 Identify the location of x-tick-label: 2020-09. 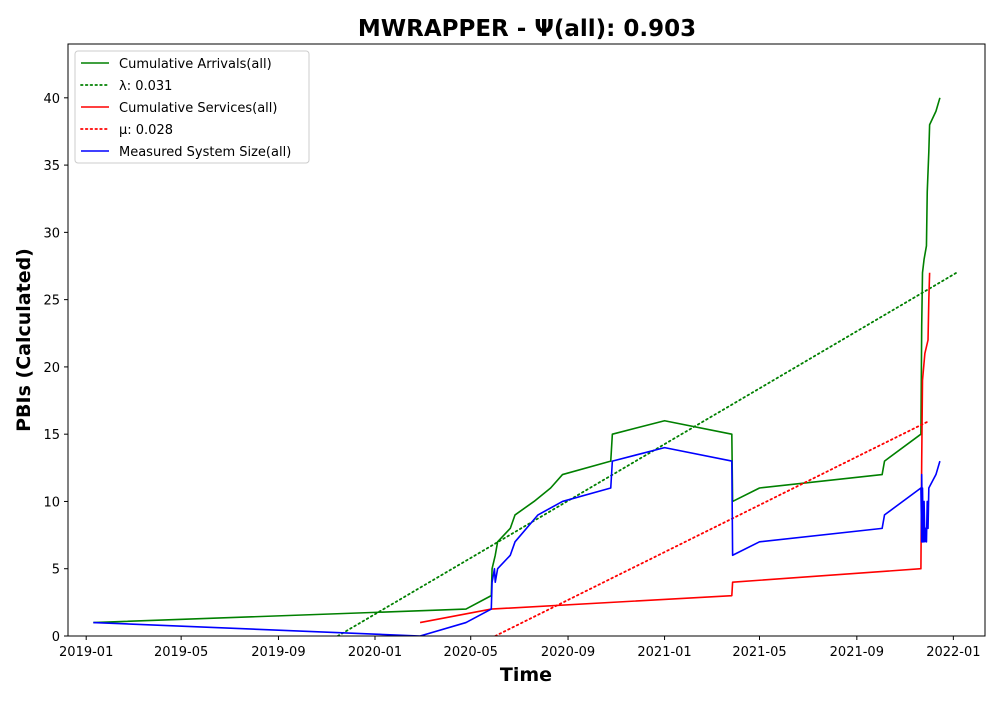
(568, 652).